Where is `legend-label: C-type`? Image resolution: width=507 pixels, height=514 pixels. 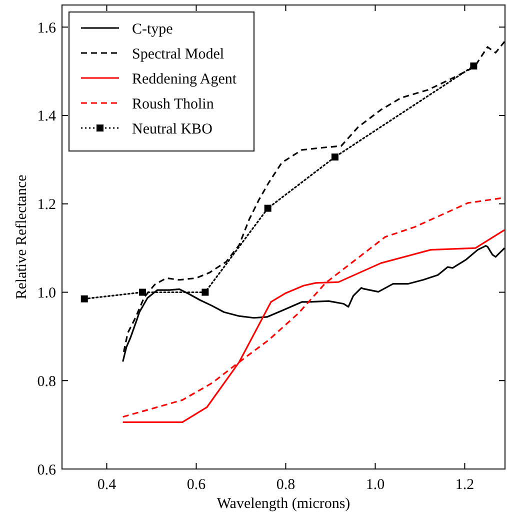 legend-label: C-type is located at coordinates (153, 29).